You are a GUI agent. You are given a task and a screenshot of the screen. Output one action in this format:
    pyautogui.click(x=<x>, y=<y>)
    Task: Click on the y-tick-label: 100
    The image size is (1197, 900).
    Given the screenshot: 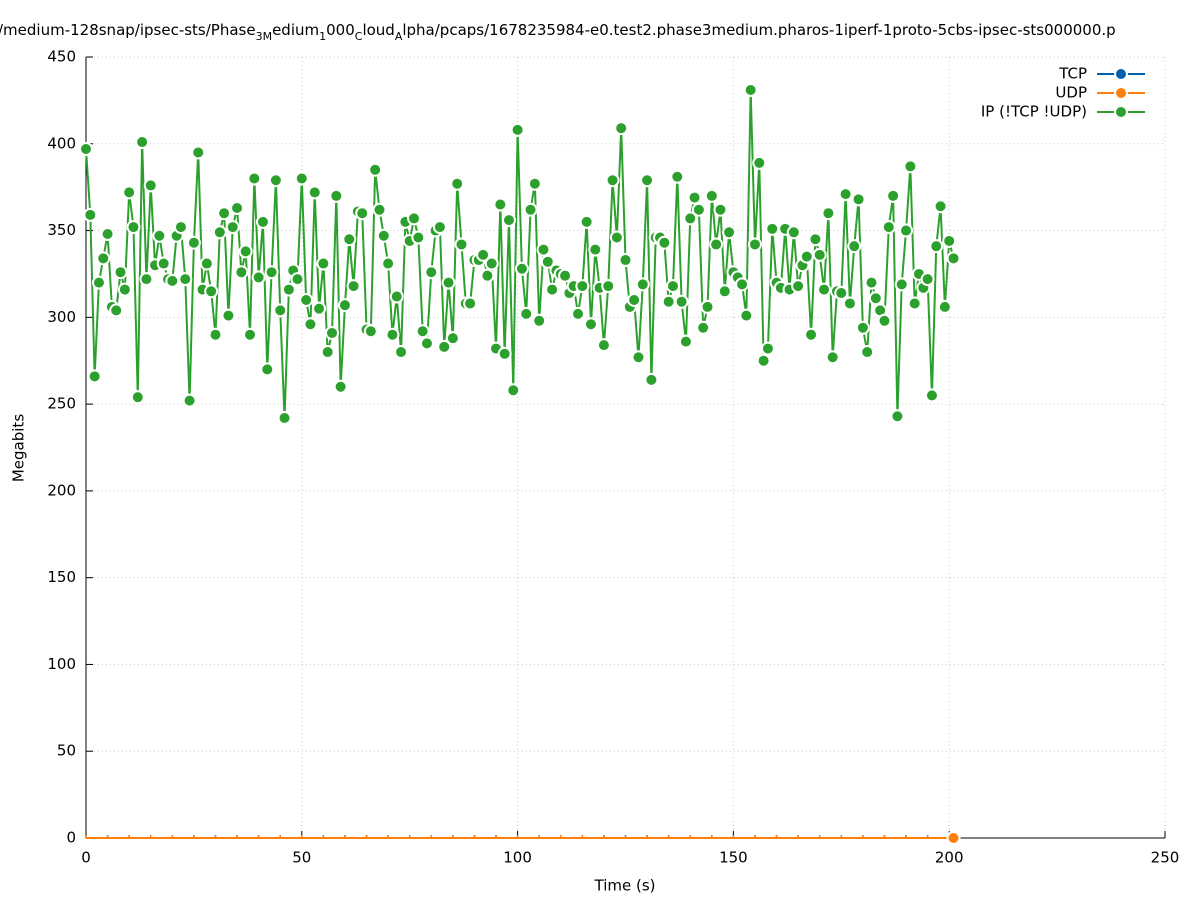 What is the action you would take?
    pyautogui.click(x=61, y=664)
    